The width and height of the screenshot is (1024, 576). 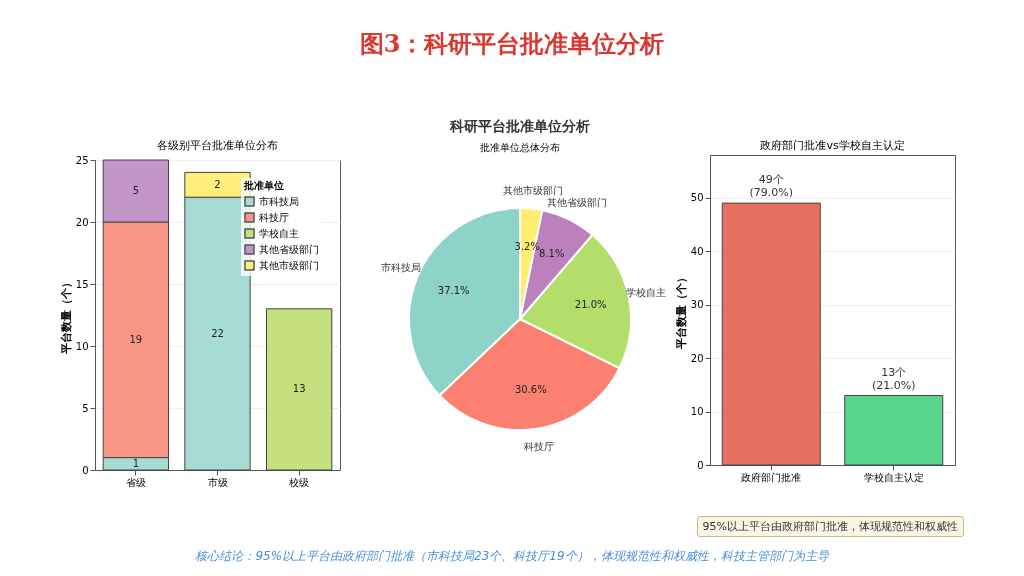 I want to click on x-tick-label: 省级, so click(x=135, y=482).